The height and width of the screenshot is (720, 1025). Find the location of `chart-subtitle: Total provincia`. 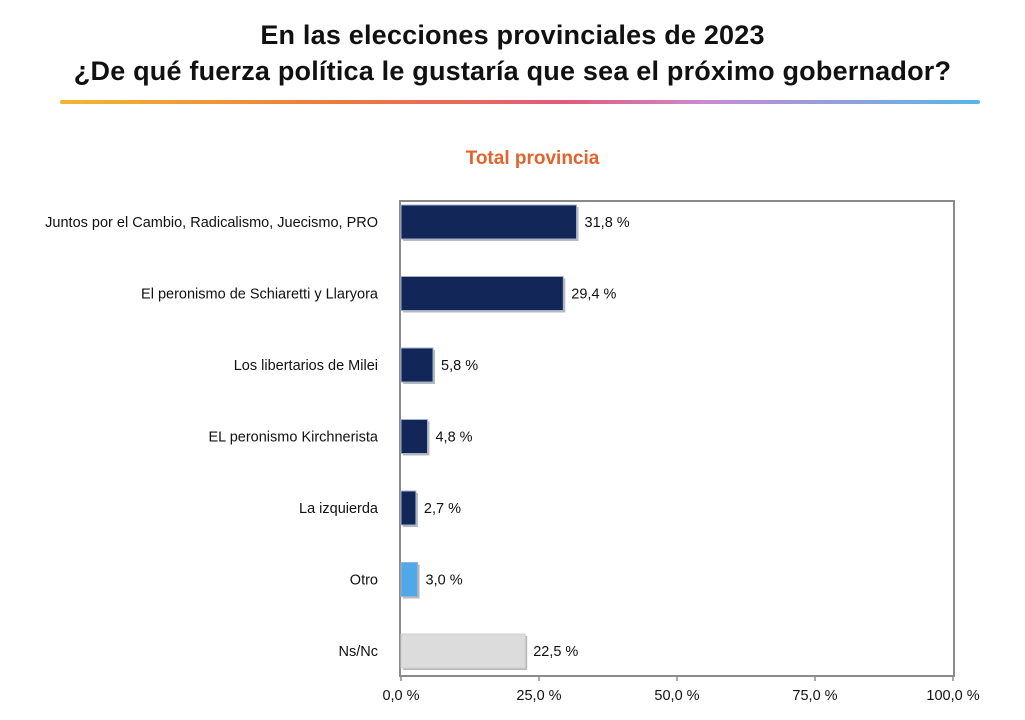

chart-subtitle: Total provincia is located at coordinates (532, 158).